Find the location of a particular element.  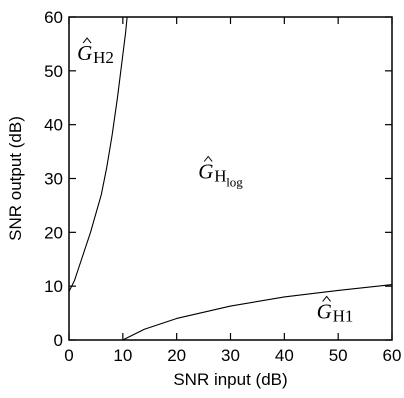

x-tick-label: 0 is located at coordinates (68, 355).